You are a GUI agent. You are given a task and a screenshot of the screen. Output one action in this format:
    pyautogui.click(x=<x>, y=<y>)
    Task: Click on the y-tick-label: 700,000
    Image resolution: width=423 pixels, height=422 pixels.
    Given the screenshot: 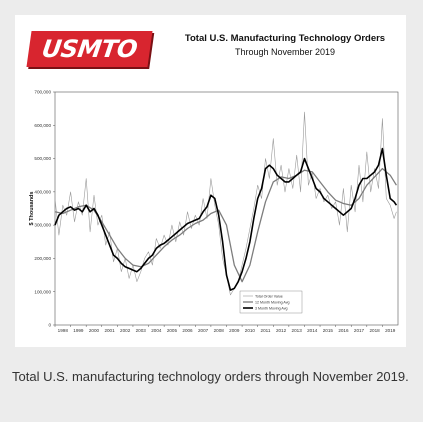 What is the action you would take?
    pyautogui.click(x=42, y=92)
    